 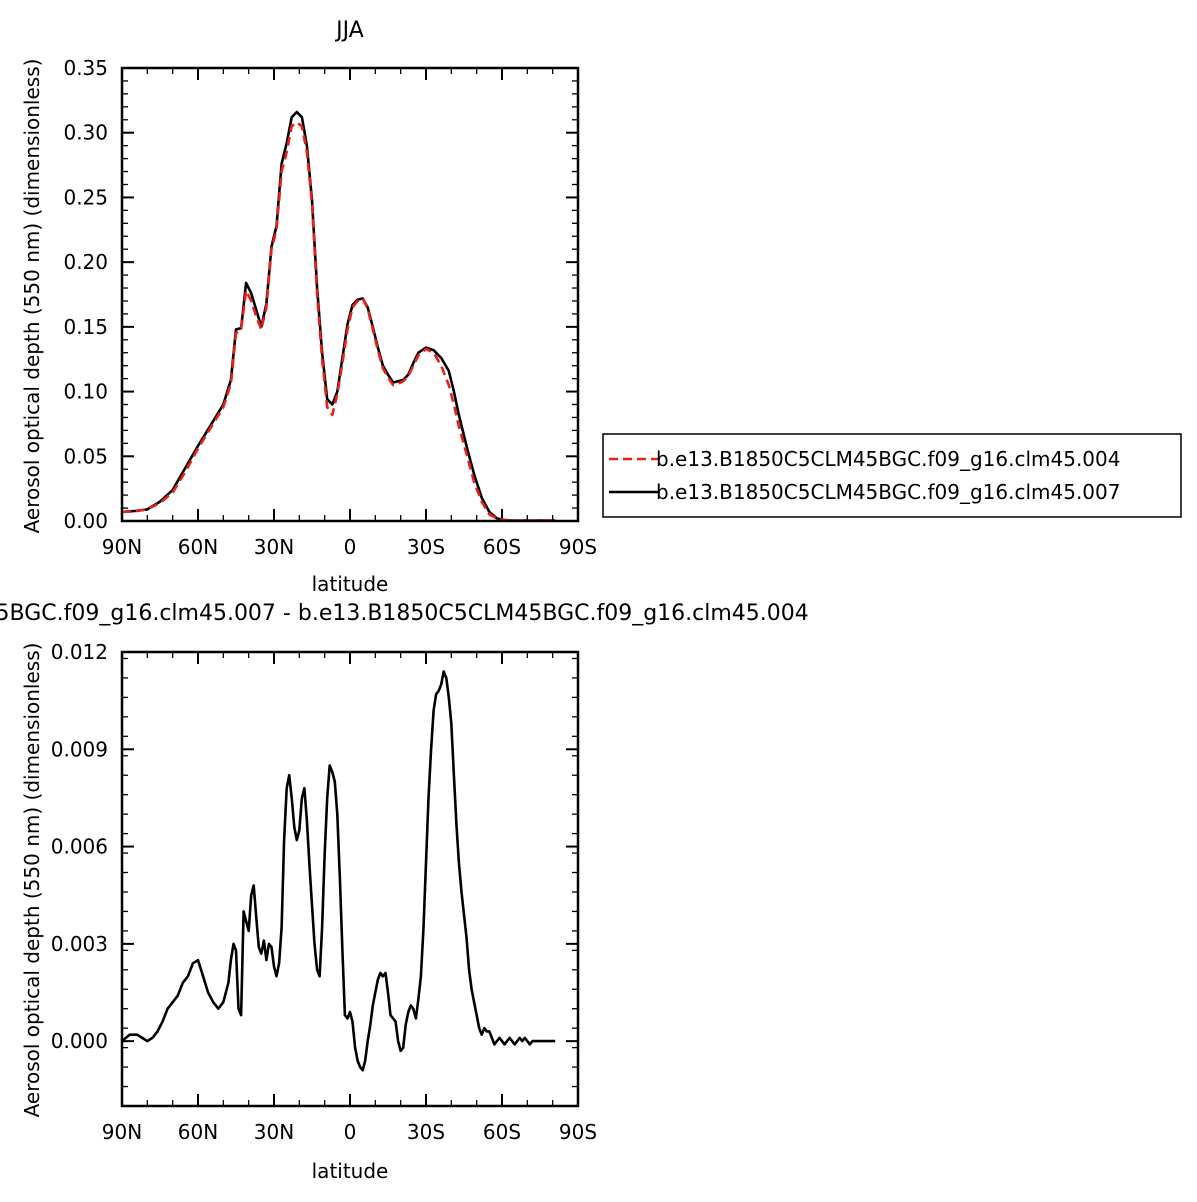 What do you see at coordinates (350, 1171) in the screenshot?
I see `x-axis-label-bottom: latitude` at bounding box center [350, 1171].